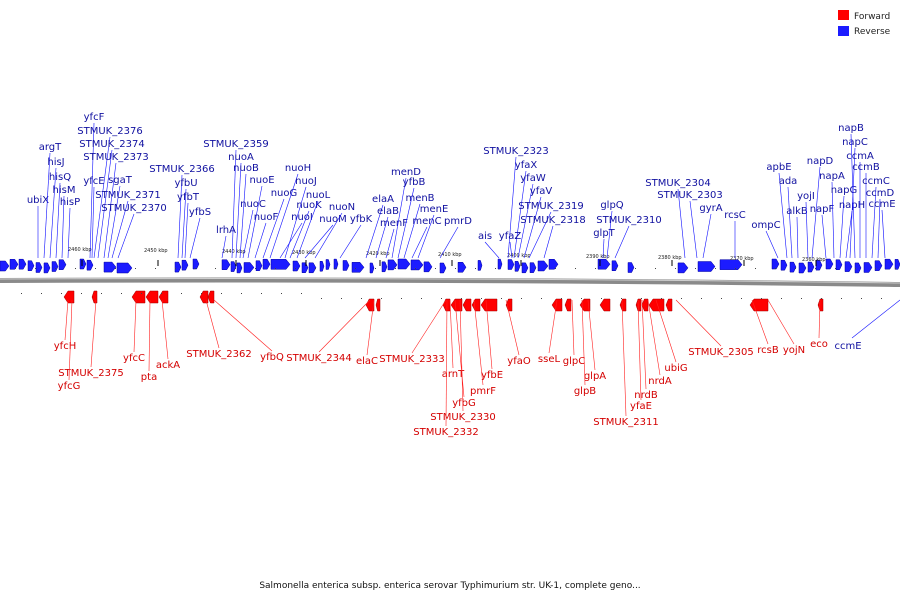 This screenshot has width=900, height=600. Describe the element at coordinates (445, 432) in the screenshot. I see `forward-gene-label: STMUK_2332` at that location.